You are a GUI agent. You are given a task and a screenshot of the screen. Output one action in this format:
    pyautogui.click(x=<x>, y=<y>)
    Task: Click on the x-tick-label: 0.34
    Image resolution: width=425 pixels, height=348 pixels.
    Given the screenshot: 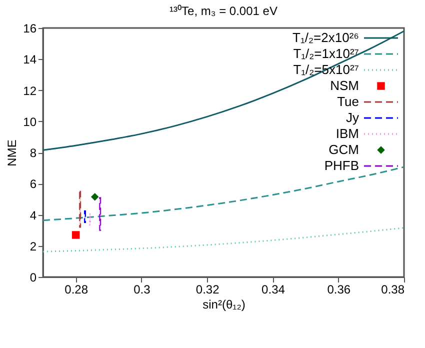 What is the action you would take?
    pyautogui.click(x=274, y=289)
    